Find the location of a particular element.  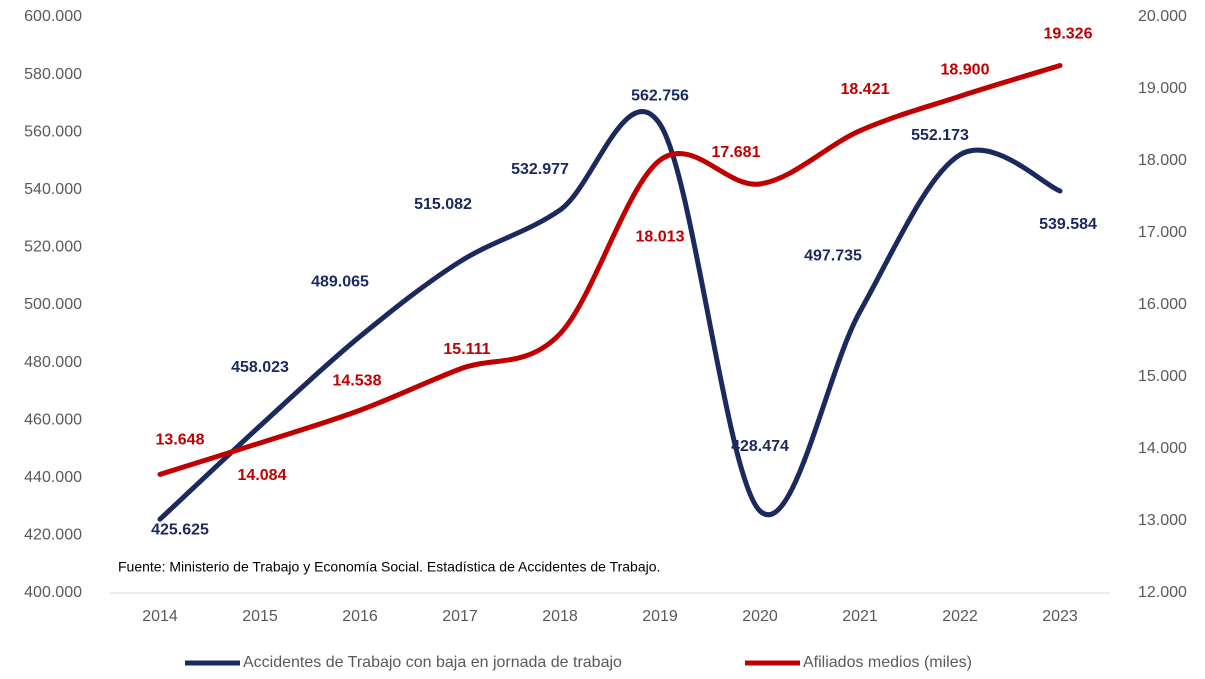

data-label: 14.538 is located at coordinates (357, 380).